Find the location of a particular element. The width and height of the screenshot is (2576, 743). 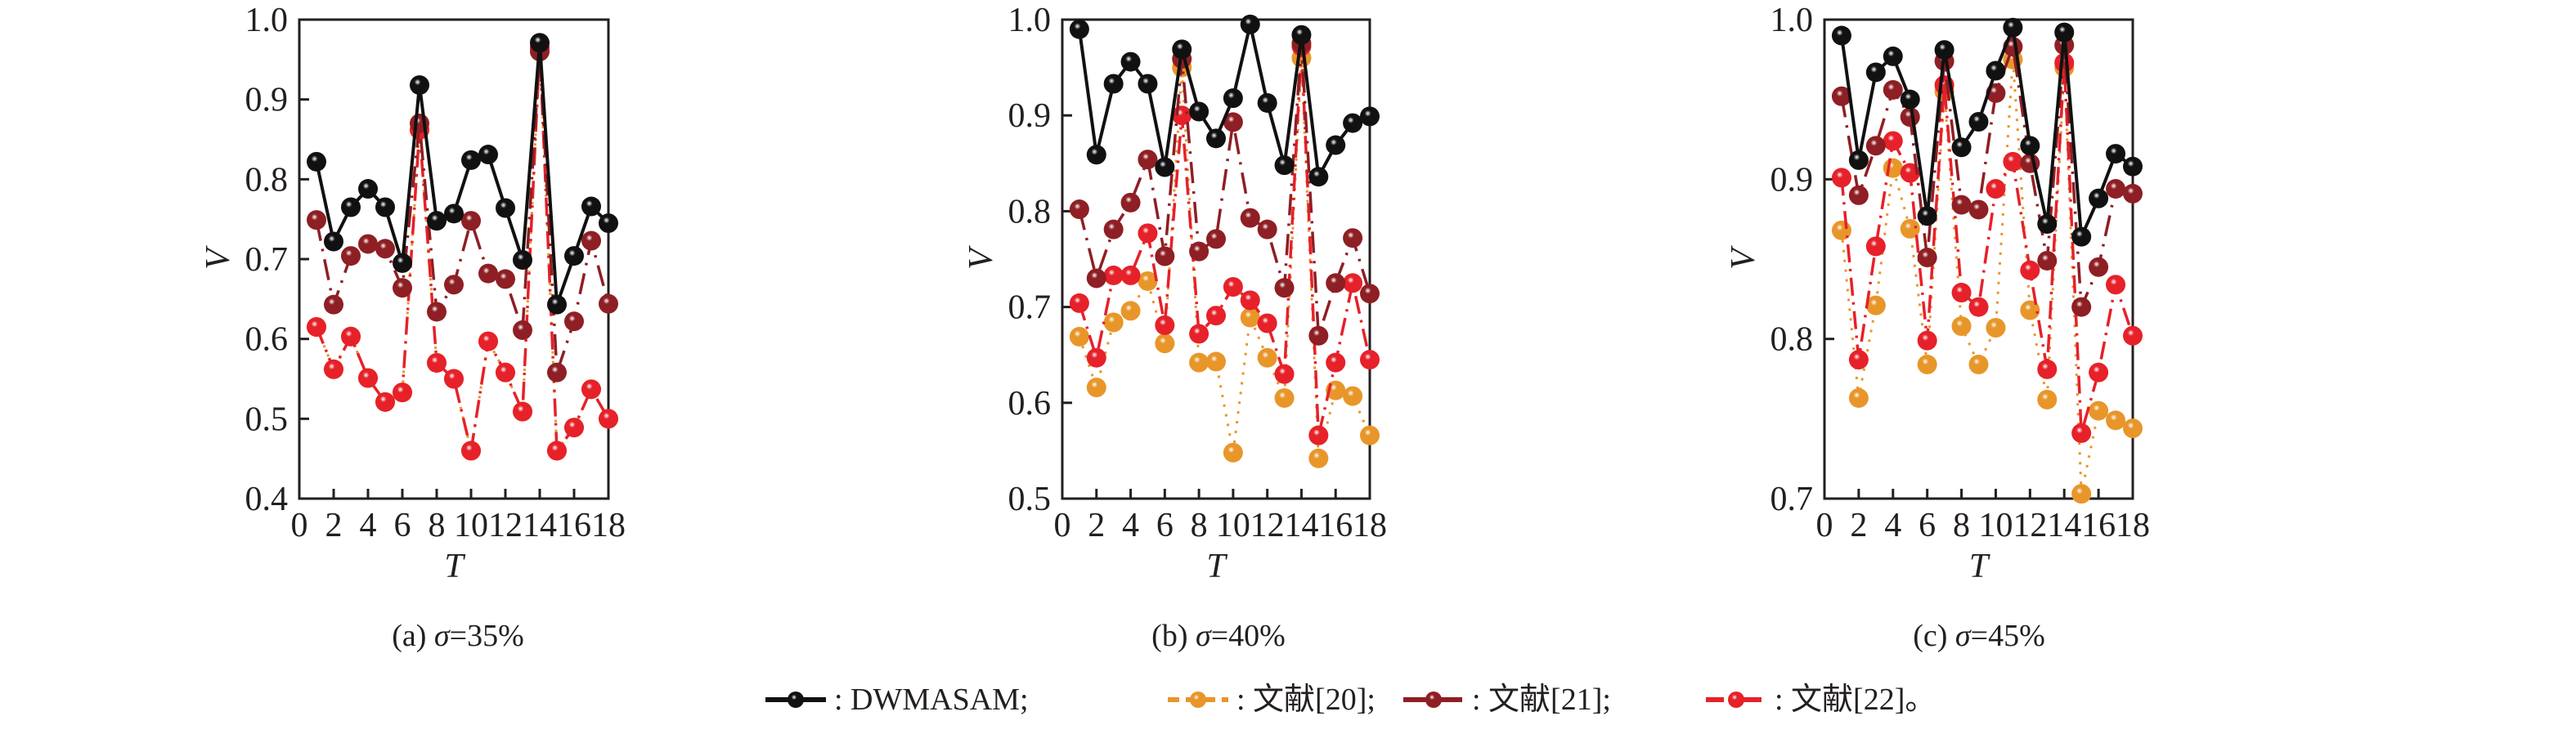

legend-label-DWMASAM: : DWMASAM; is located at coordinates (931, 700).